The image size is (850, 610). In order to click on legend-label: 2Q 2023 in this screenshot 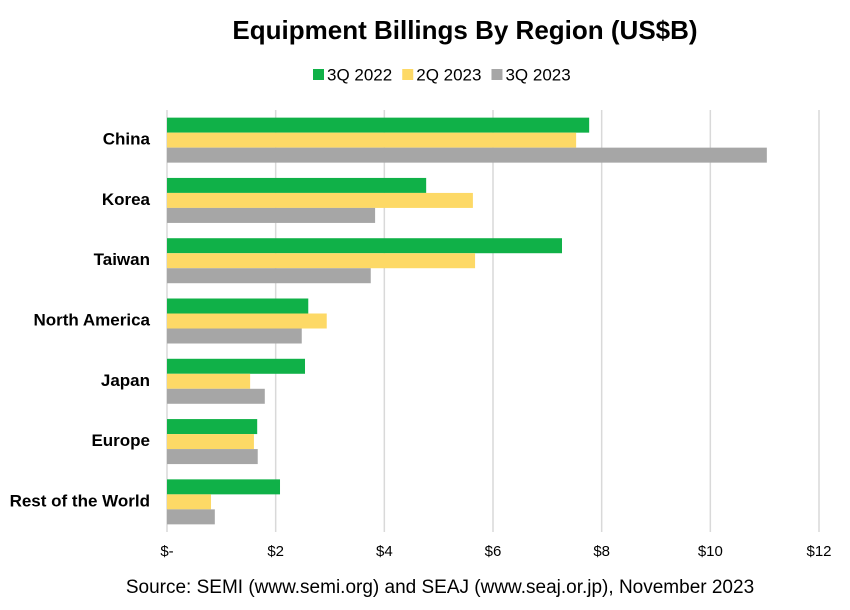, I will do `click(448, 74)`.